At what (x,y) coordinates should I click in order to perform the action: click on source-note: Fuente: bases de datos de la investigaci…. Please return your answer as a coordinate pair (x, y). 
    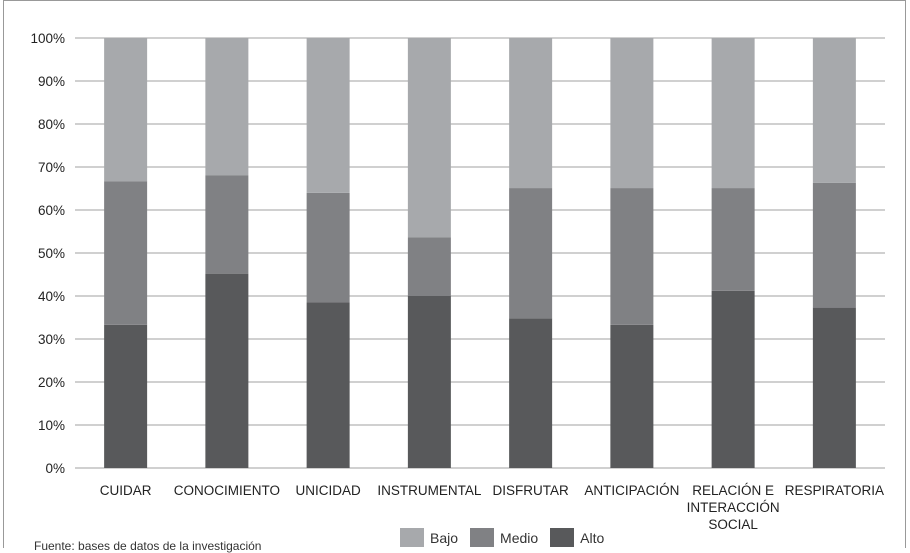
    Looking at the image, I should click on (148, 546).